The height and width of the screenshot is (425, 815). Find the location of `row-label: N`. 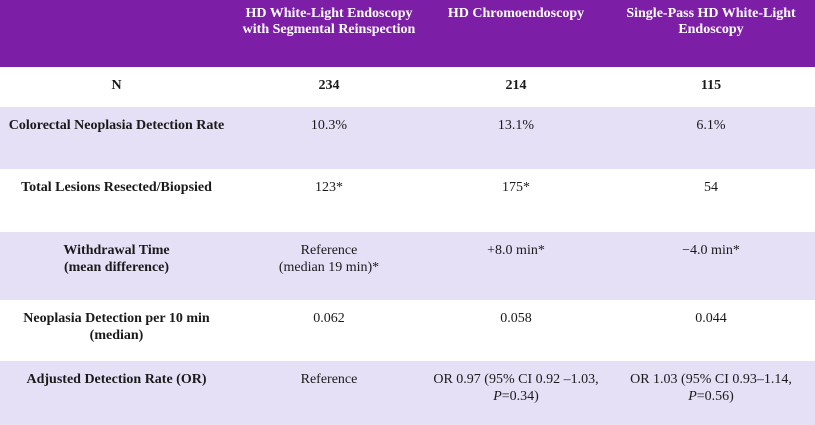

row-label: N is located at coordinates (116, 85).